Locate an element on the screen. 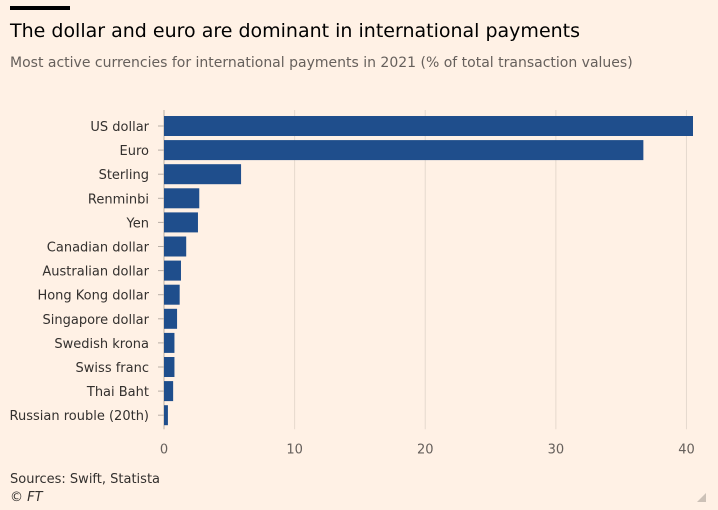 Image resolution: width=718 pixels, height=510 pixels. category-label: Singapore dollar is located at coordinates (96, 320).